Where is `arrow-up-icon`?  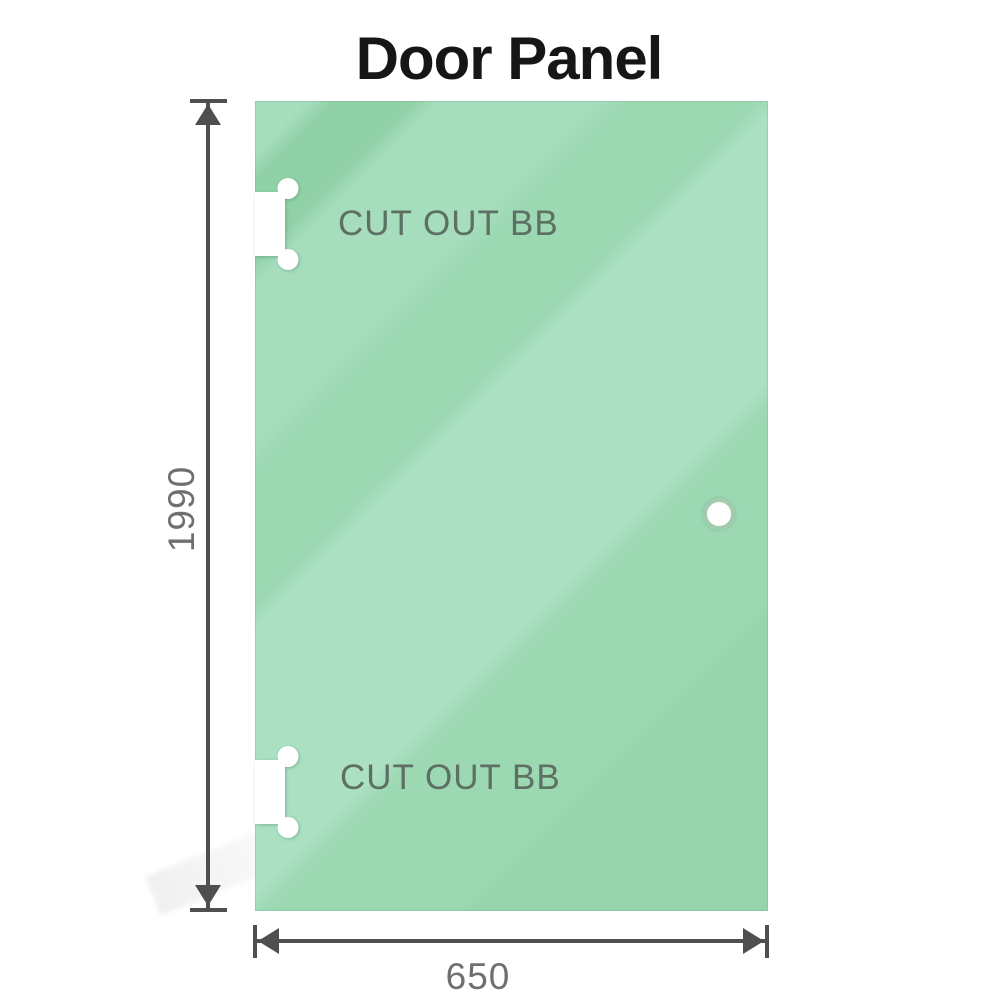 arrow-up-icon is located at coordinates (208, 114).